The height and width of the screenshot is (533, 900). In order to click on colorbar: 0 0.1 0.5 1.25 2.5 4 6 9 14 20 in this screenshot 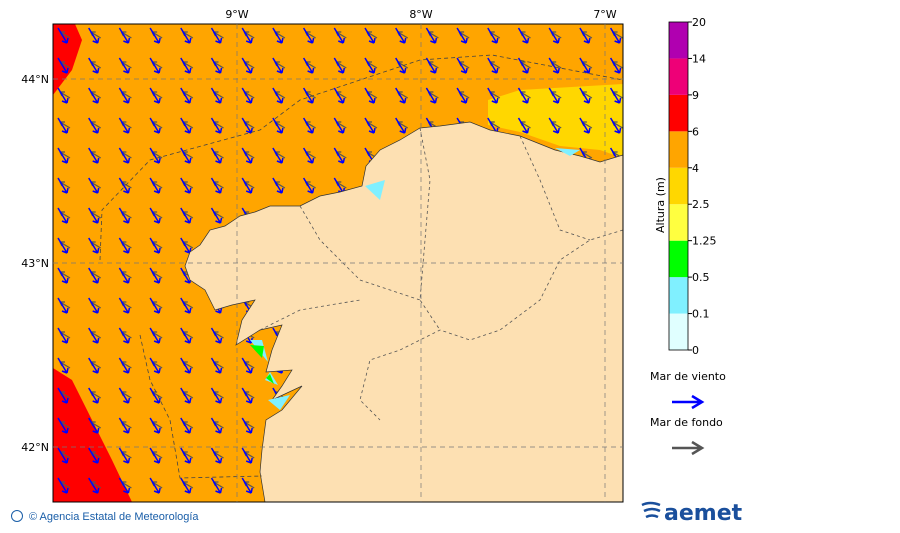, I will do `click(692, 186)`.